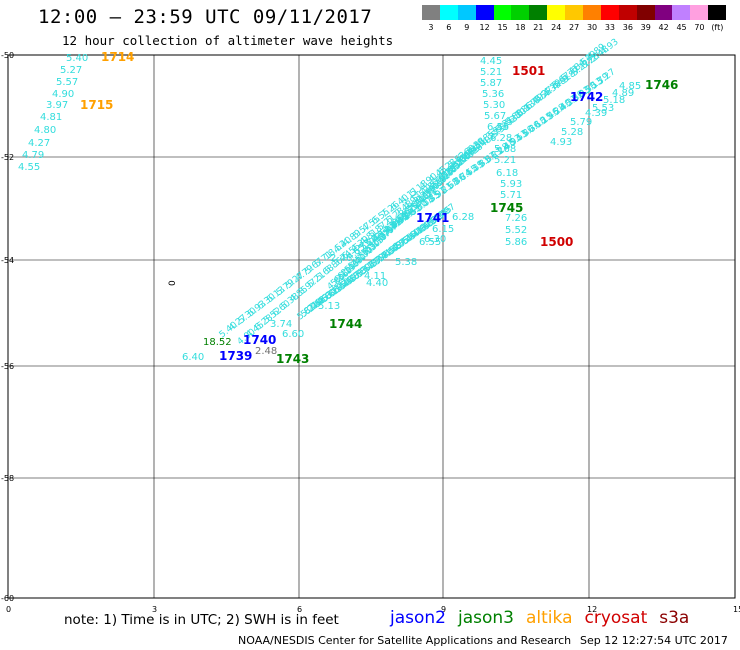 This screenshot has height=650, width=740. Describe the element at coordinates (117, 57) in the screenshot. I see `pass-number-label: 1714` at that location.